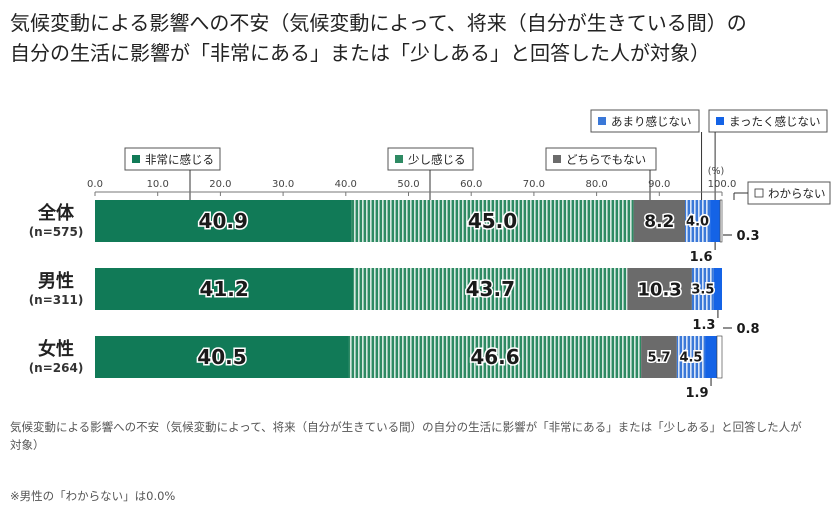 Image resolution: width=839 pixels, height=509 pixels. Describe the element at coordinates (601, 173) in the screenshot. I see `legend-neutral: どちらでもない` at that location.